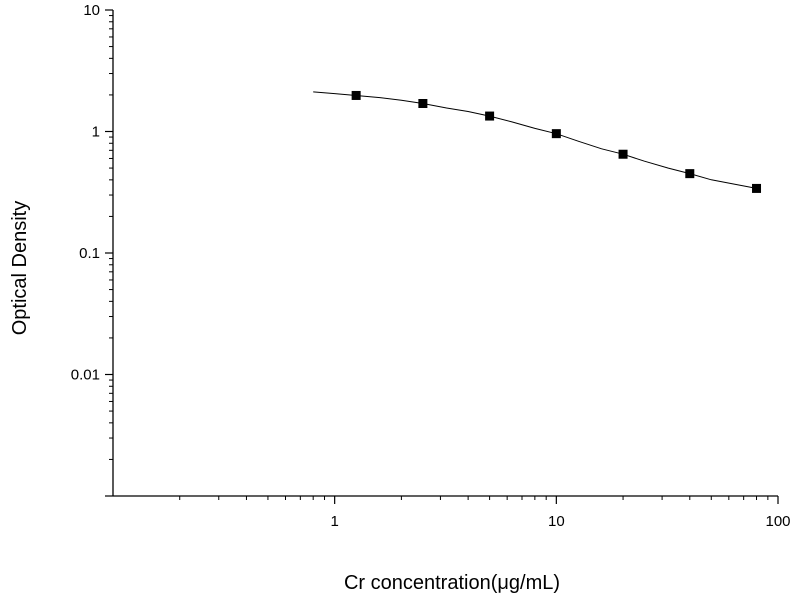 Image resolution: width=800 pixels, height=600 pixels. I want to click on x-axis-title: Cr concentration(μg/mL), so click(452, 583).